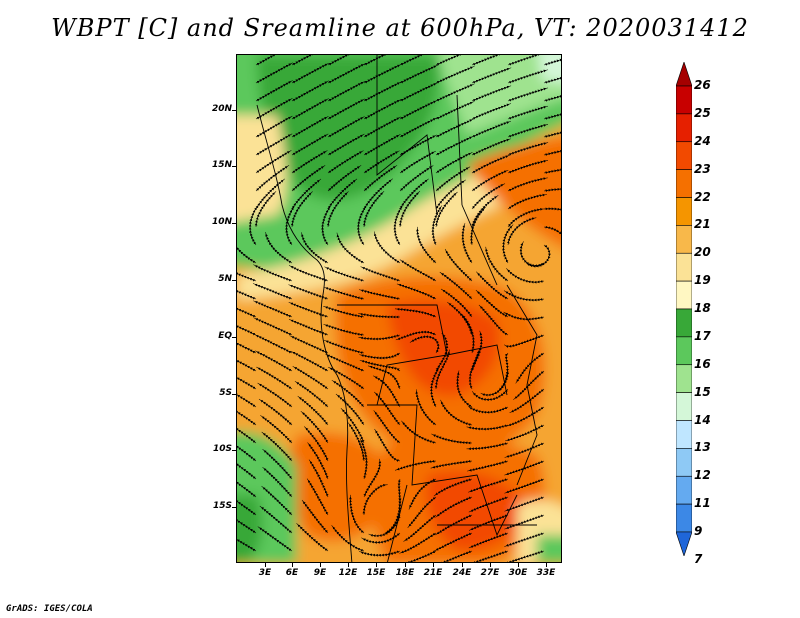 The image size is (800, 618). What do you see at coordinates (702, 112) in the screenshot?
I see `colorbar-tick-label: 25` at bounding box center [702, 112].